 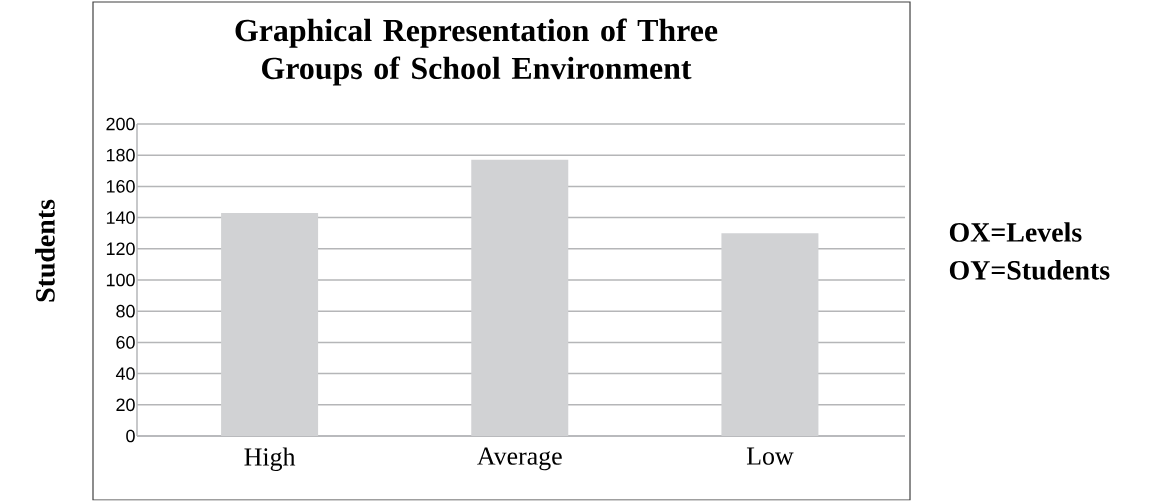 What do you see at coordinates (45, 250) in the screenshot?
I see `y-axis-title: Students` at bounding box center [45, 250].